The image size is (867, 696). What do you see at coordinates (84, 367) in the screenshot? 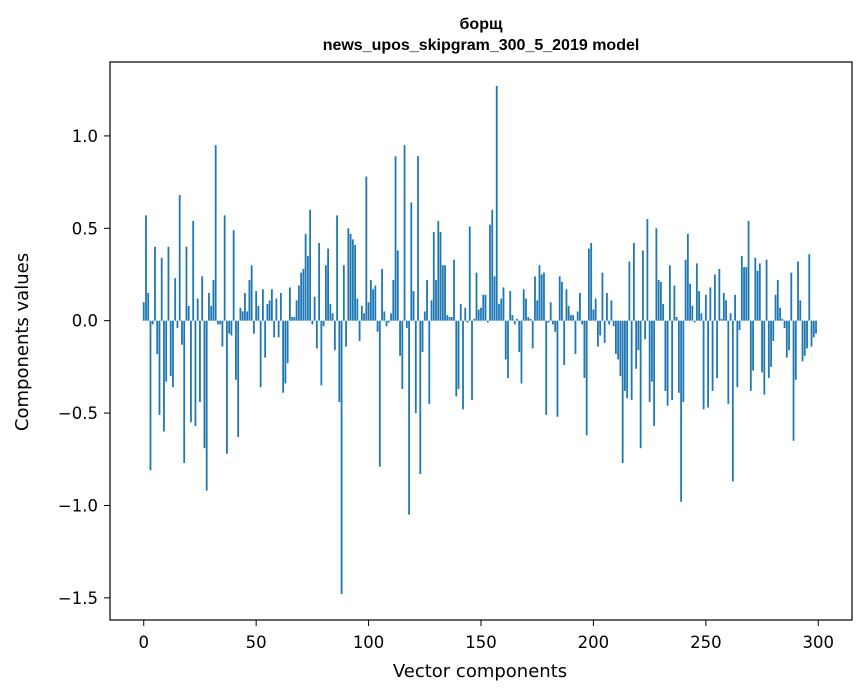
I see `y-axis-ticks: −1.5 −1.0 −0.5 0.0 0.5 1.0` at bounding box center [84, 367].